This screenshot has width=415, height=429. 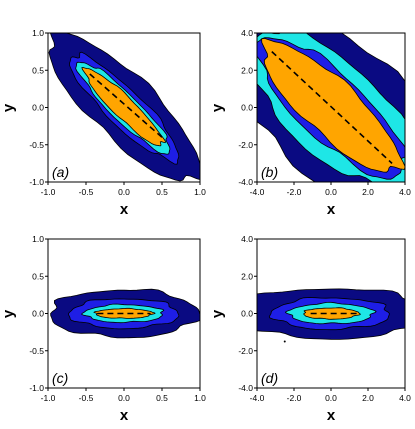 I want to click on panel-label-a: (a), so click(x=60, y=172).